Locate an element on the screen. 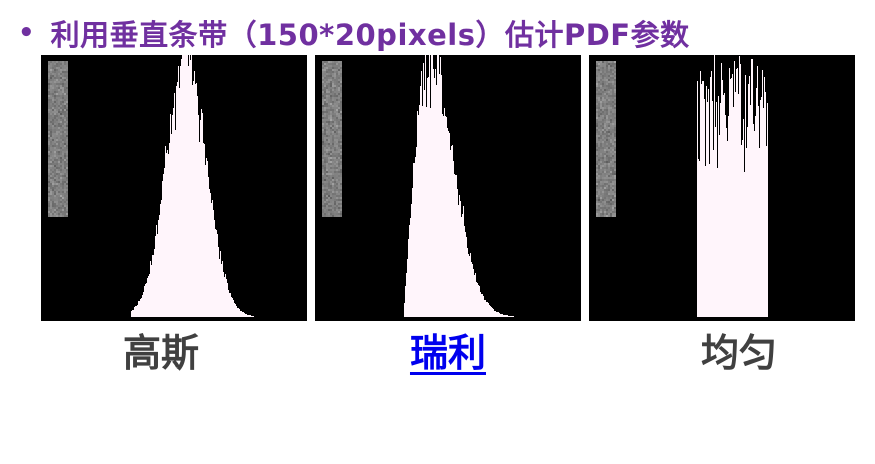 The image size is (875, 464). gaussian-histogram-graphic is located at coordinates (151, 186).